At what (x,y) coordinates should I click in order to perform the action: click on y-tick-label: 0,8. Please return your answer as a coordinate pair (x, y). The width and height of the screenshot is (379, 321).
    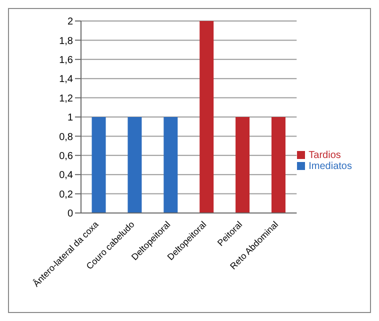
    Looking at the image, I should click on (66, 137).